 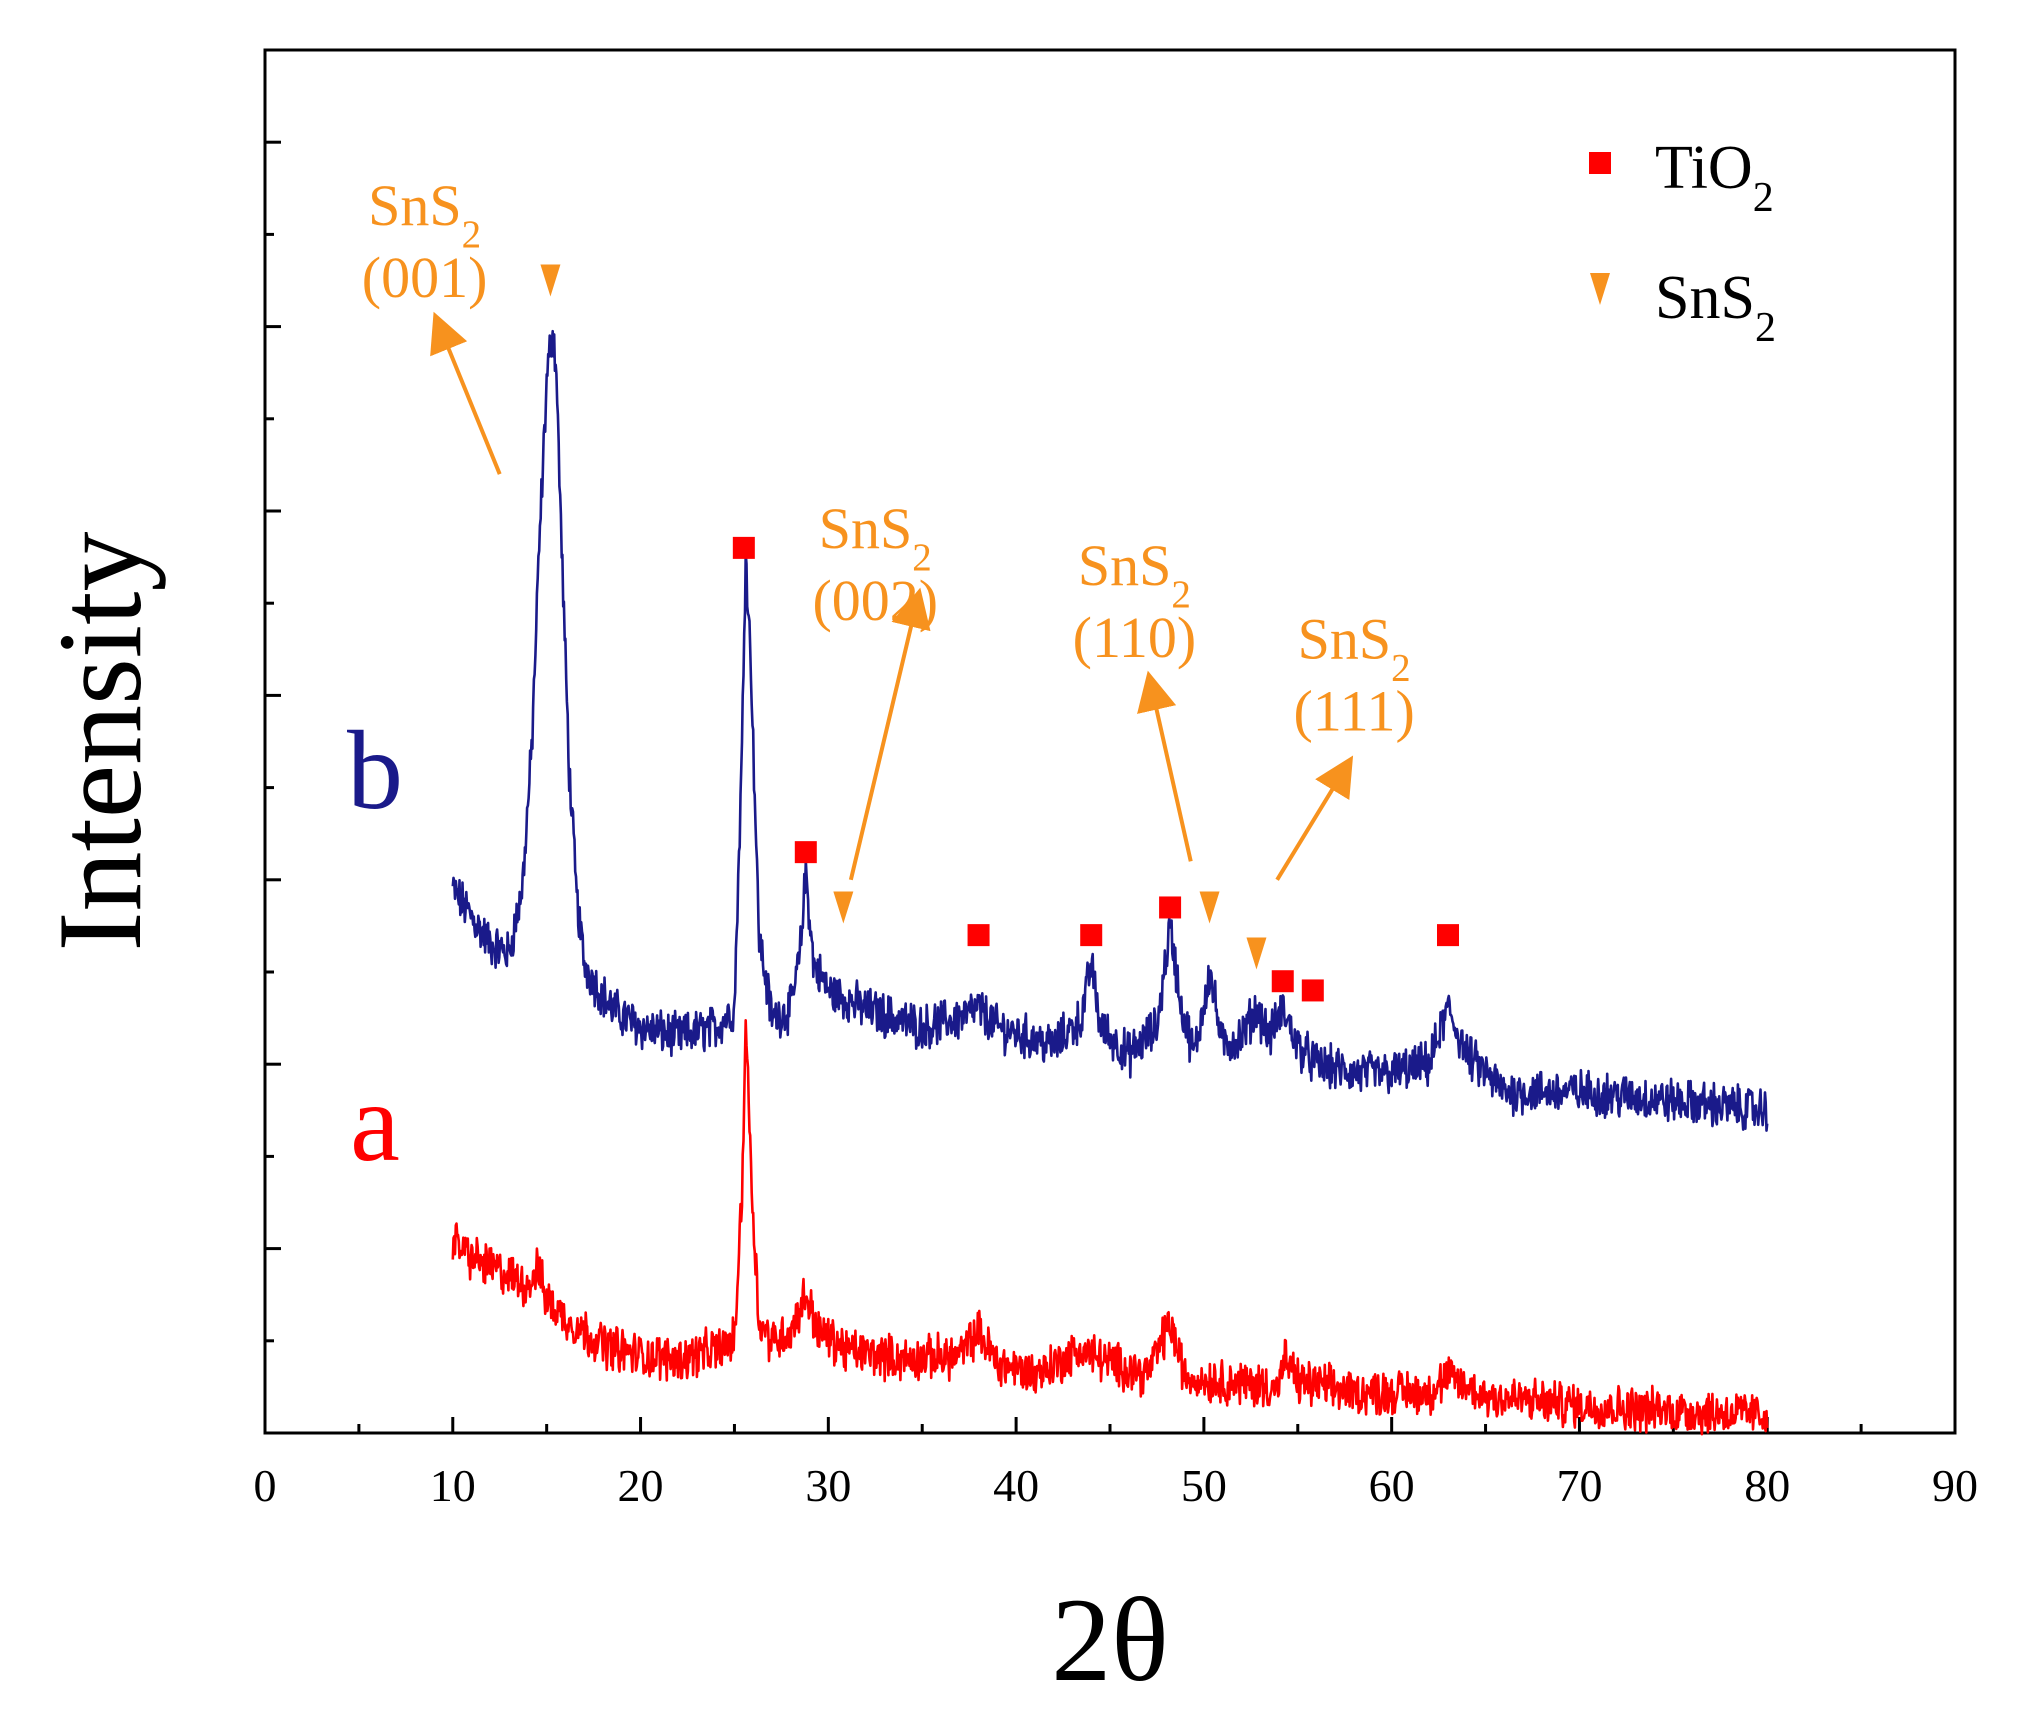 I want to click on x-tick-label: 80, so click(x=1767, y=1485).